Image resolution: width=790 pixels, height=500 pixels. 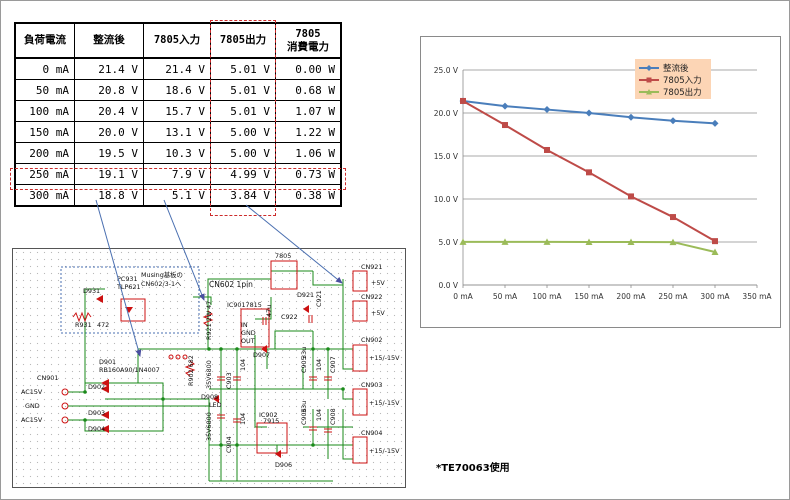 What do you see at coordinates (371, 385) in the screenshot?
I see `label-cn903: CN903` at bounding box center [371, 385].